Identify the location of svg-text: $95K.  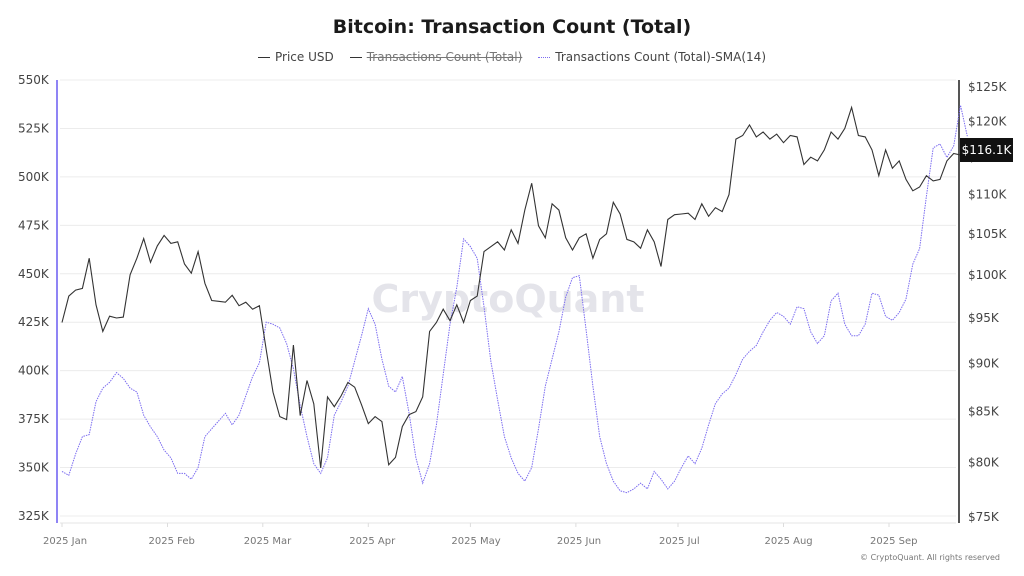
(984, 318).